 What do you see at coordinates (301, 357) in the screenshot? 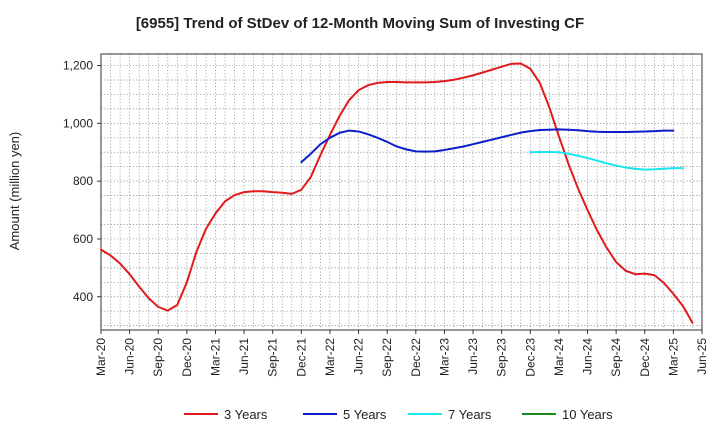
I see `x-tick-label: Dec-21` at bounding box center [301, 357].